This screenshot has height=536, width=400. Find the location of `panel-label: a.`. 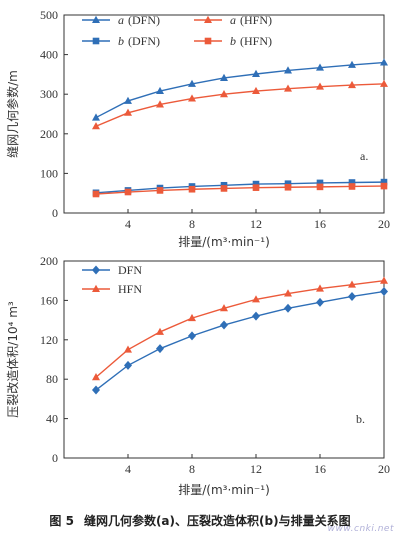

panel-label: a. is located at coordinates (364, 156).